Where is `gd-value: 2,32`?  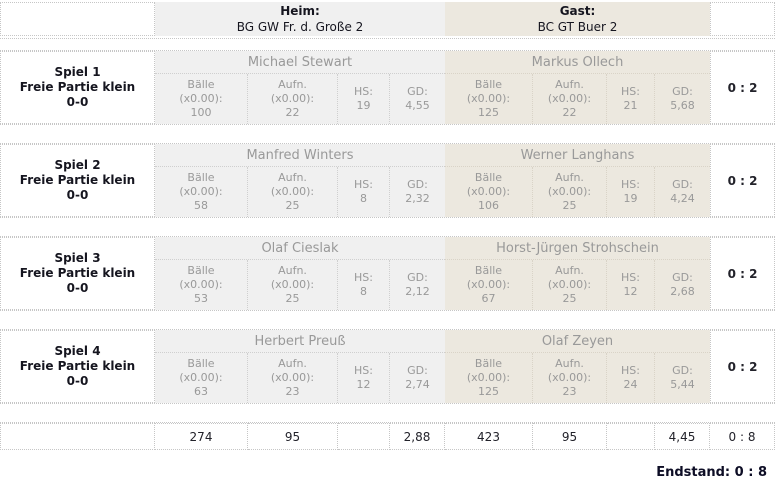
gd-value: 2,32 is located at coordinates (417, 198).